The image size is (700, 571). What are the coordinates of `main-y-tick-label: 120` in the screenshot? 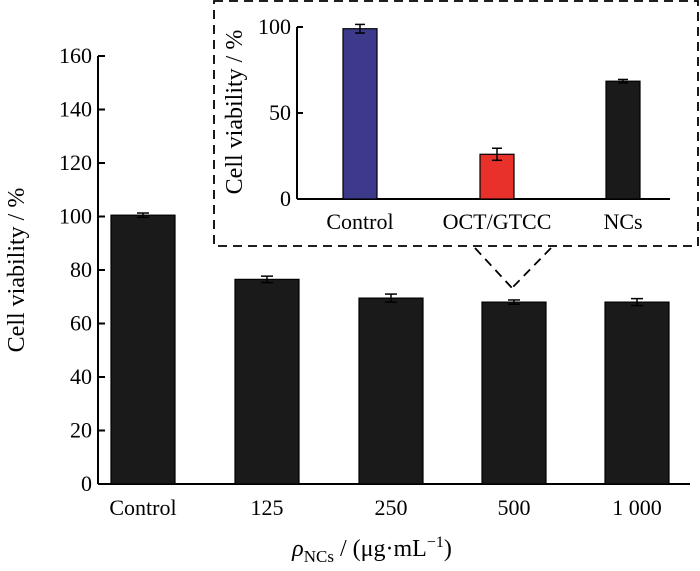 It's located at (75, 162).